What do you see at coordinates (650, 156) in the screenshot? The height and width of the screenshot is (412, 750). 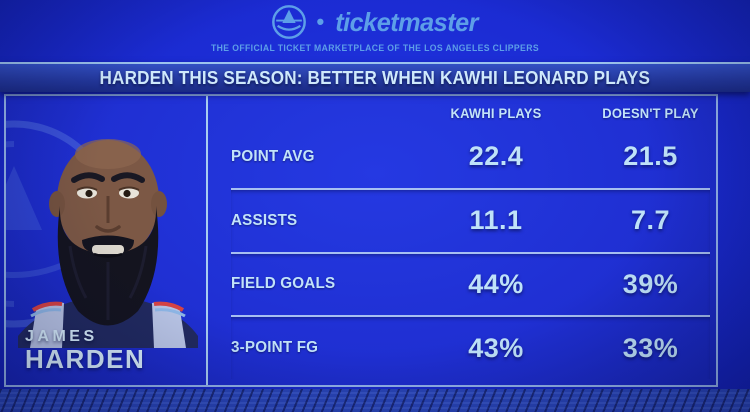 I see `stat-value-doesnt-play: 21.5` at bounding box center [650, 156].